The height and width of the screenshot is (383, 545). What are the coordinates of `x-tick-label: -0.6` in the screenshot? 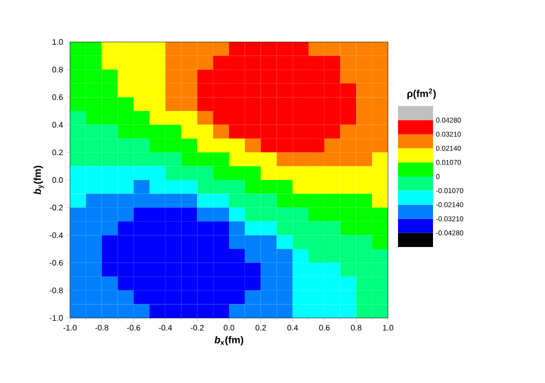 It's located at (133, 327).